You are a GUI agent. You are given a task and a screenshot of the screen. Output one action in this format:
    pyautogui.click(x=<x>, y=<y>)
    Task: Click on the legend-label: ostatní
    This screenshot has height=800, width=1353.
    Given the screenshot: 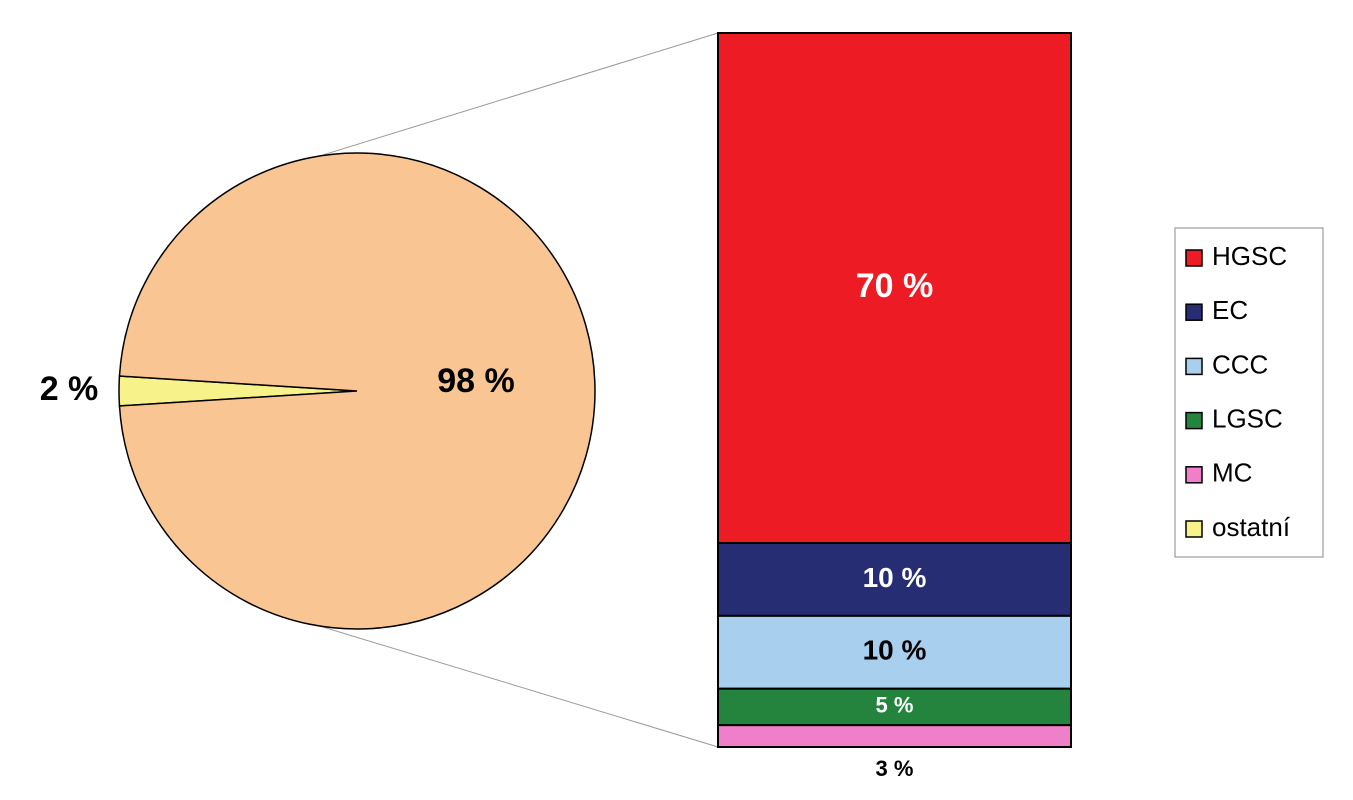 What is the action you would take?
    pyautogui.click(x=1251, y=527)
    